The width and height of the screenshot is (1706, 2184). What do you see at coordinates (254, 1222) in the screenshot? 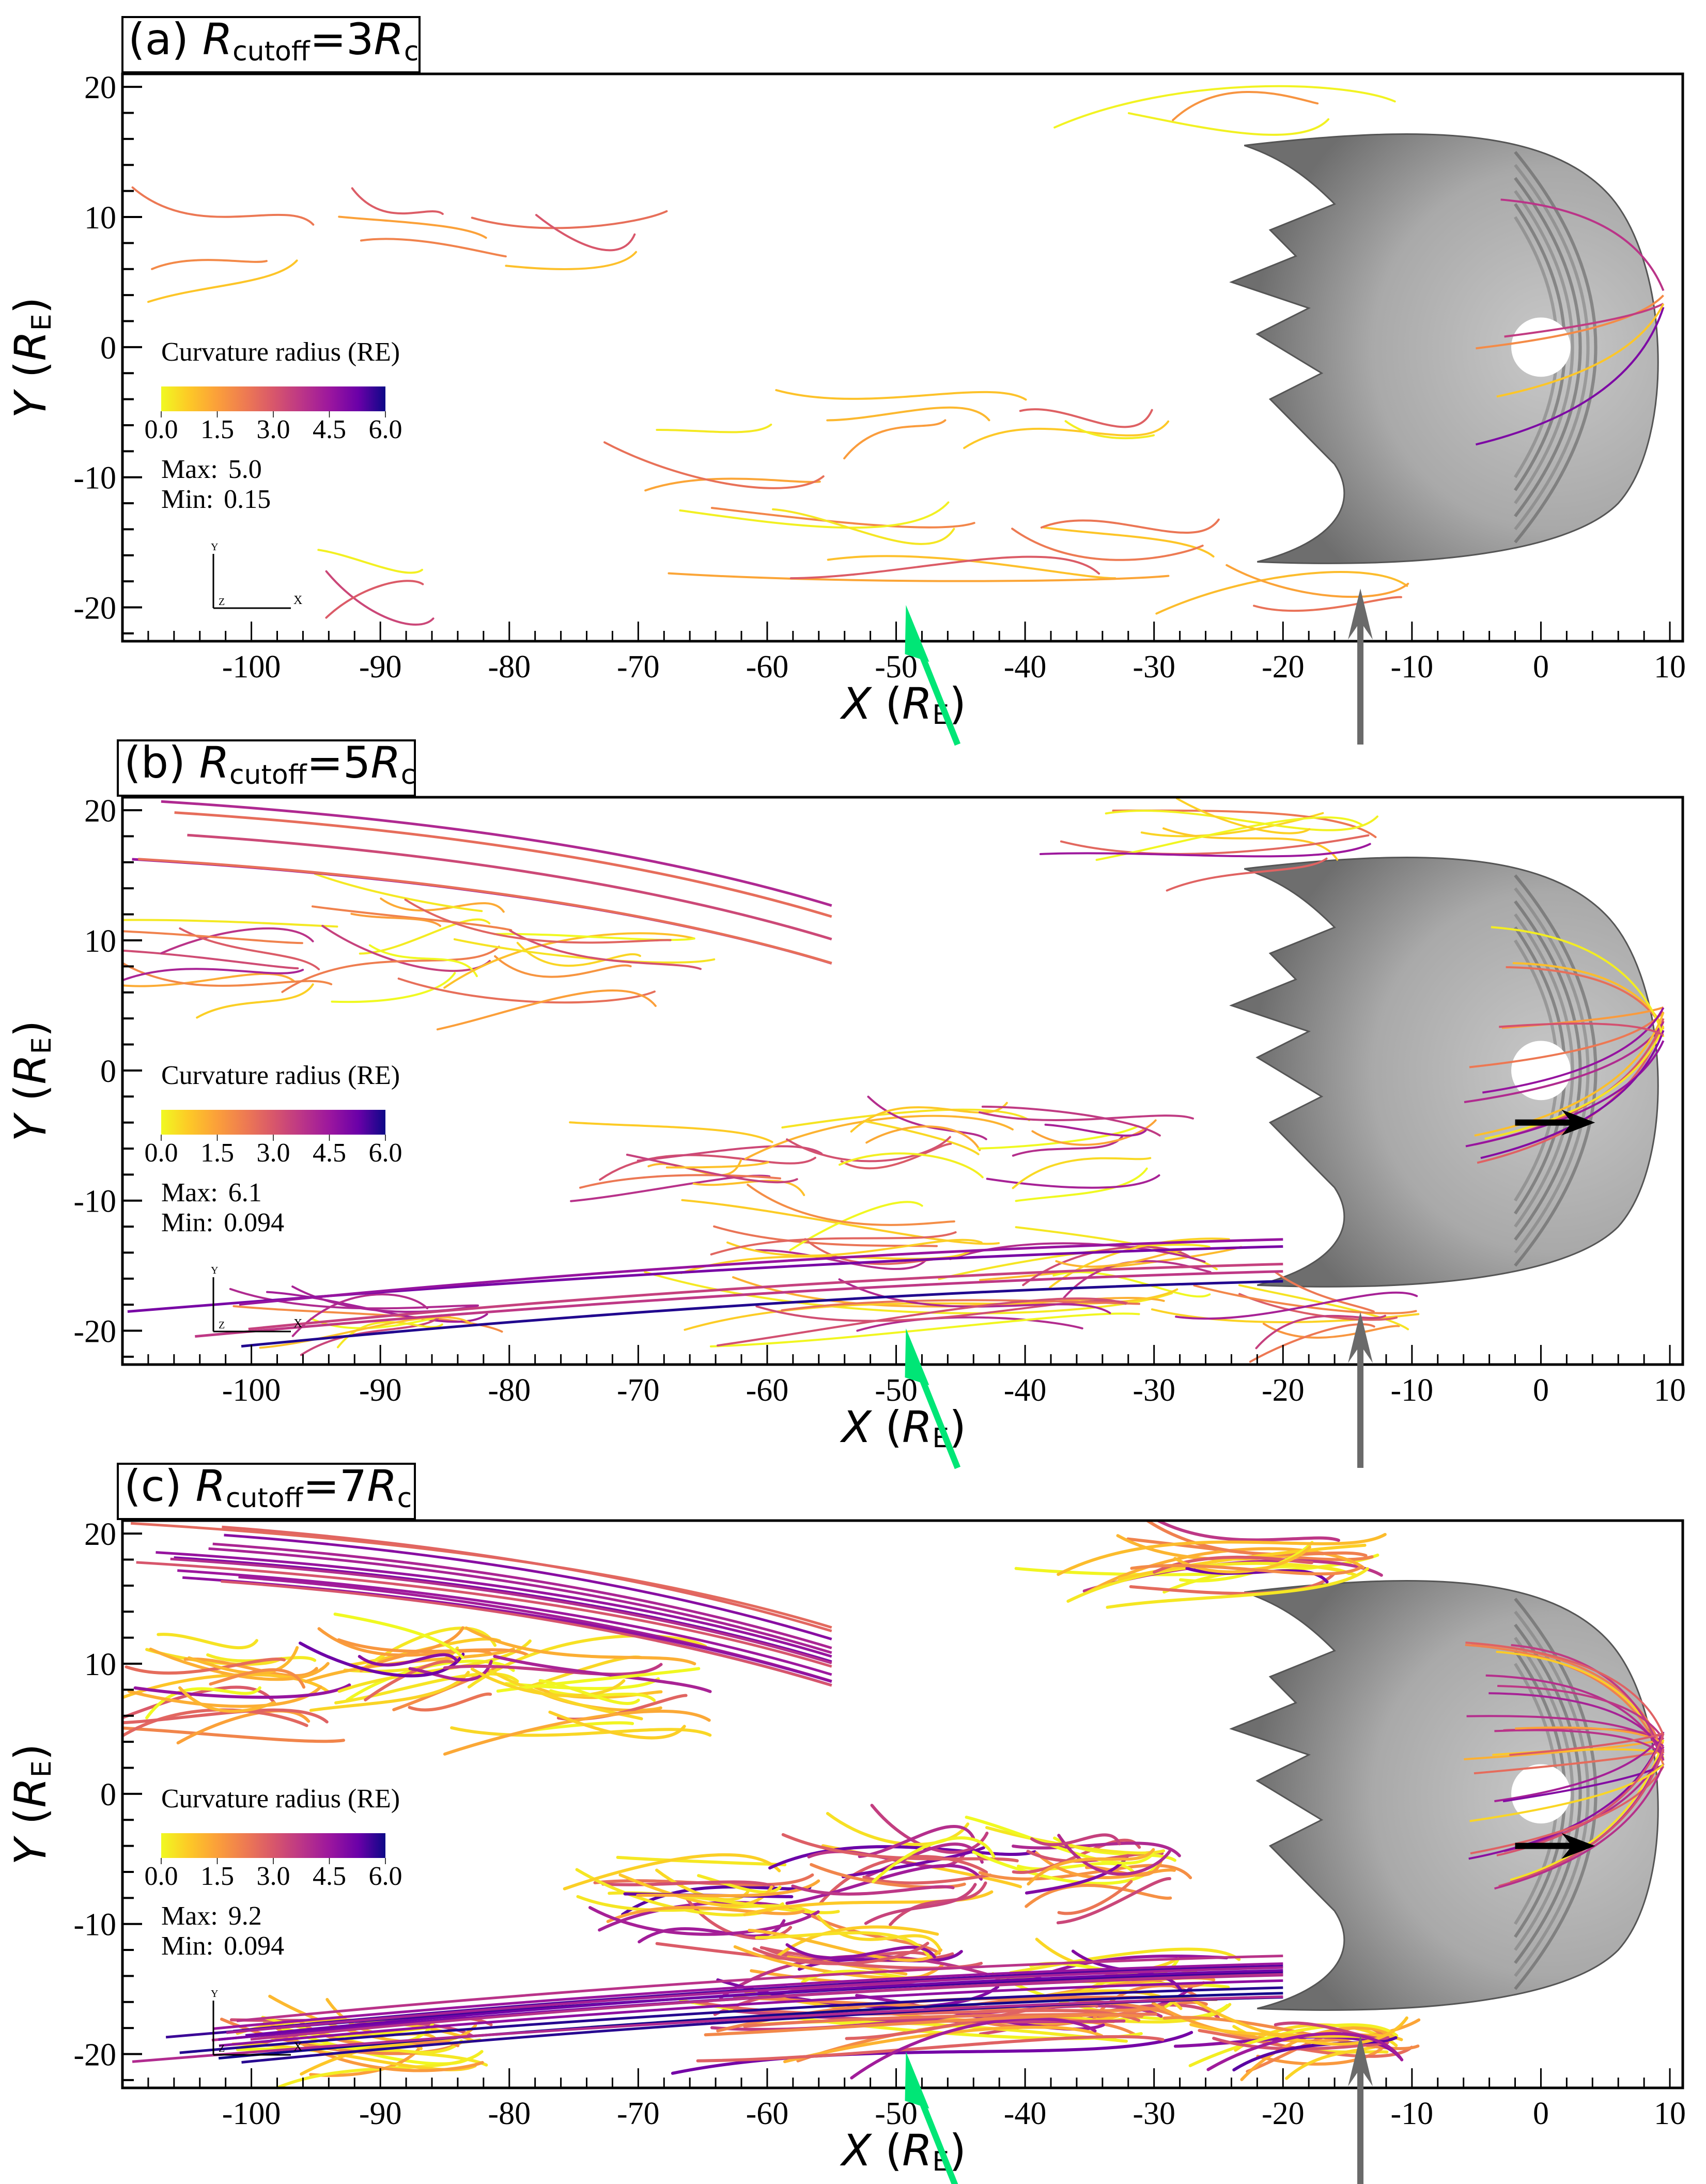
I see `min-value: 0.094` at bounding box center [254, 1222].